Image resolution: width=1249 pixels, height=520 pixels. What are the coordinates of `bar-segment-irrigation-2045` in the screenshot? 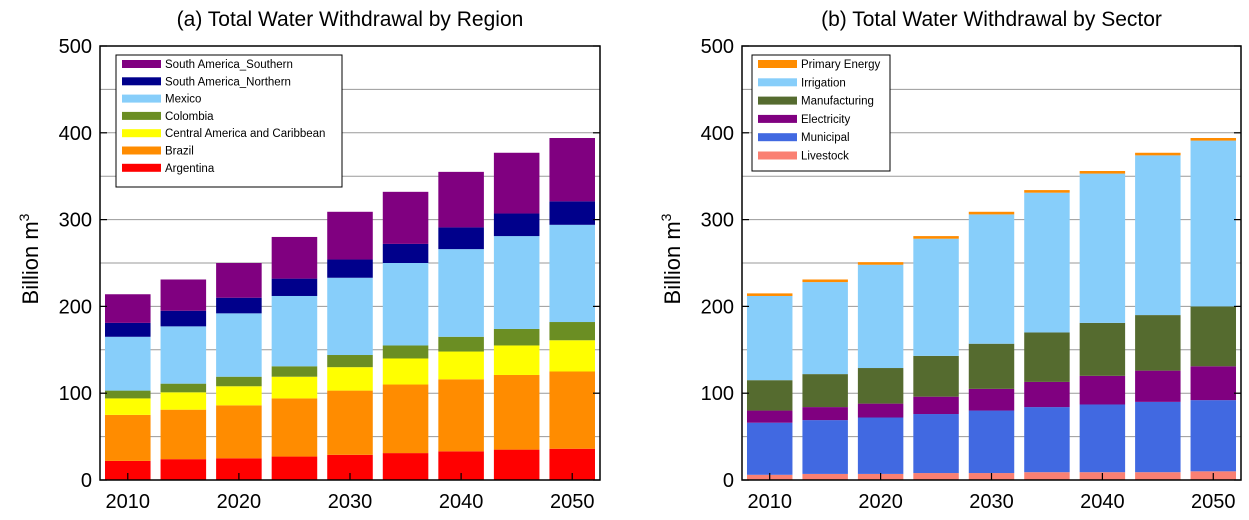 It's located at (1158, 235).